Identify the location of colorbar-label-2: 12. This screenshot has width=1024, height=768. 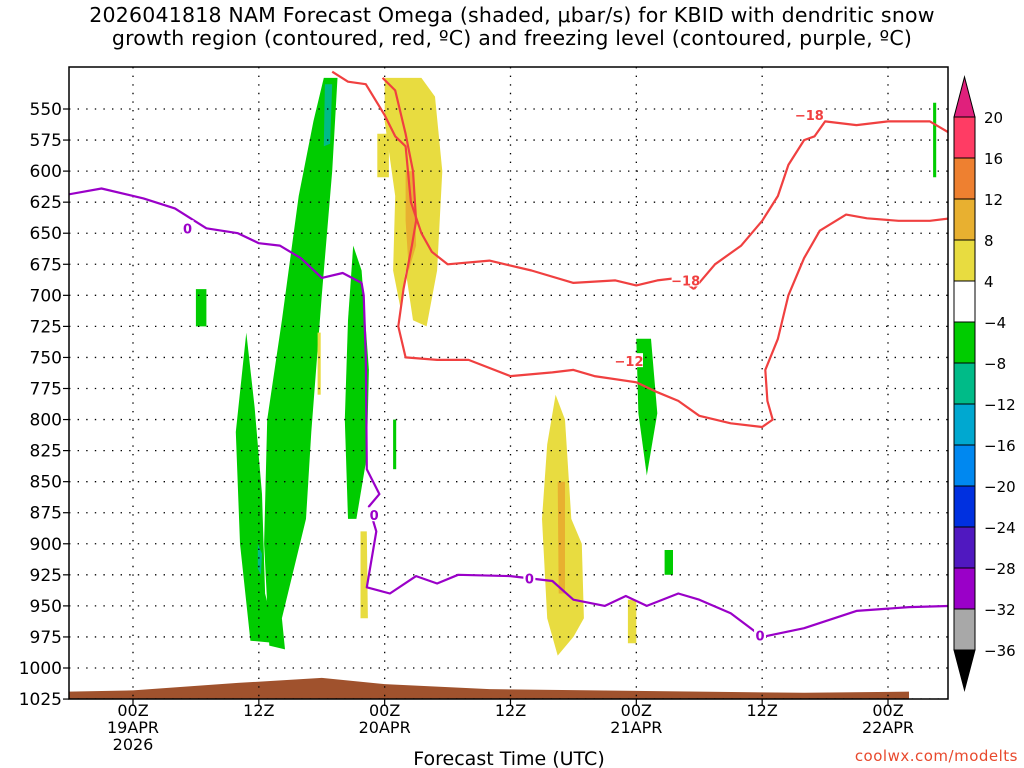
(993, 200).